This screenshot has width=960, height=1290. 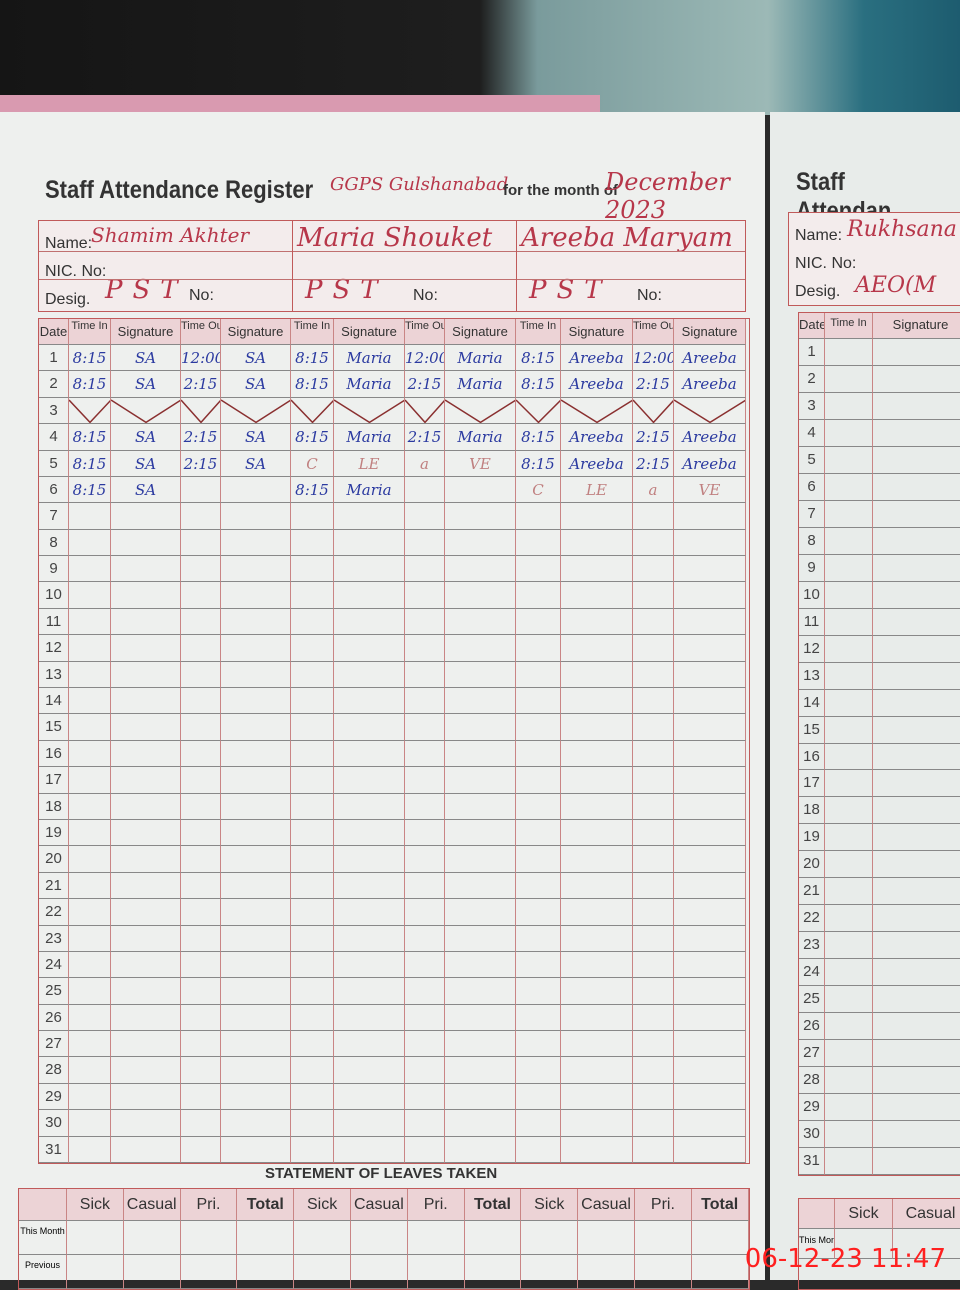 What do you see at coordinates (312, 437) in the screenshot?
I see `attendance-cell: 8:15` at bounding box center [312, 437].